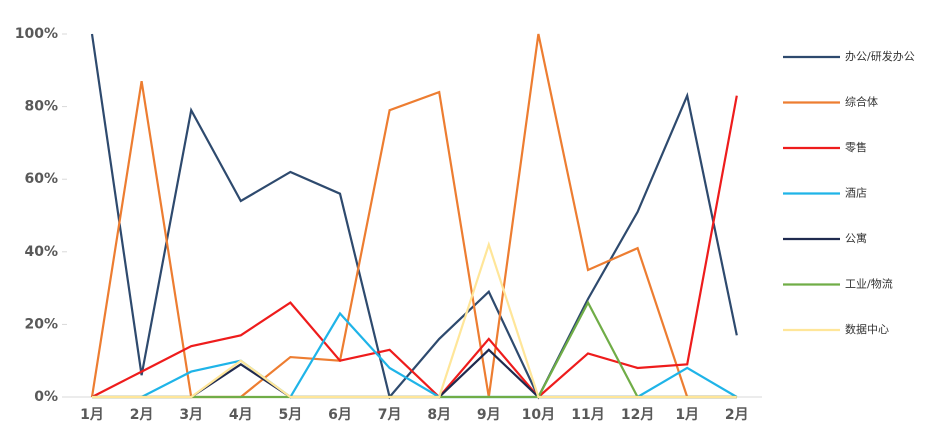 This screenshot has width=928, height=448. Describe the element at coordinates (439, 415) in the screenshot. I see `x-tick-label: 8月` at that location.